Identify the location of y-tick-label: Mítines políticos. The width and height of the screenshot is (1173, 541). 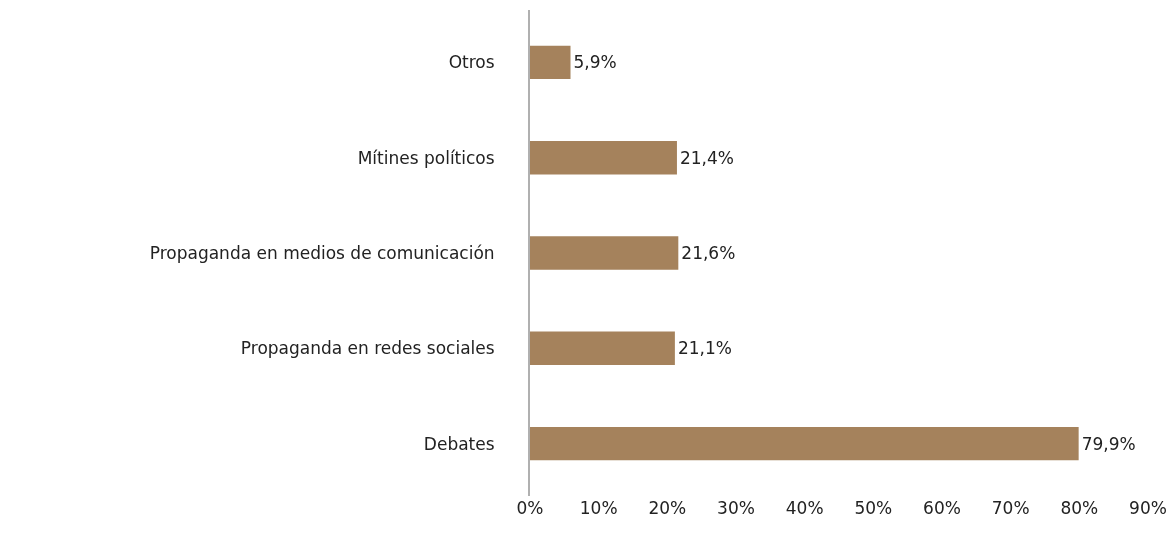
(426, 157).